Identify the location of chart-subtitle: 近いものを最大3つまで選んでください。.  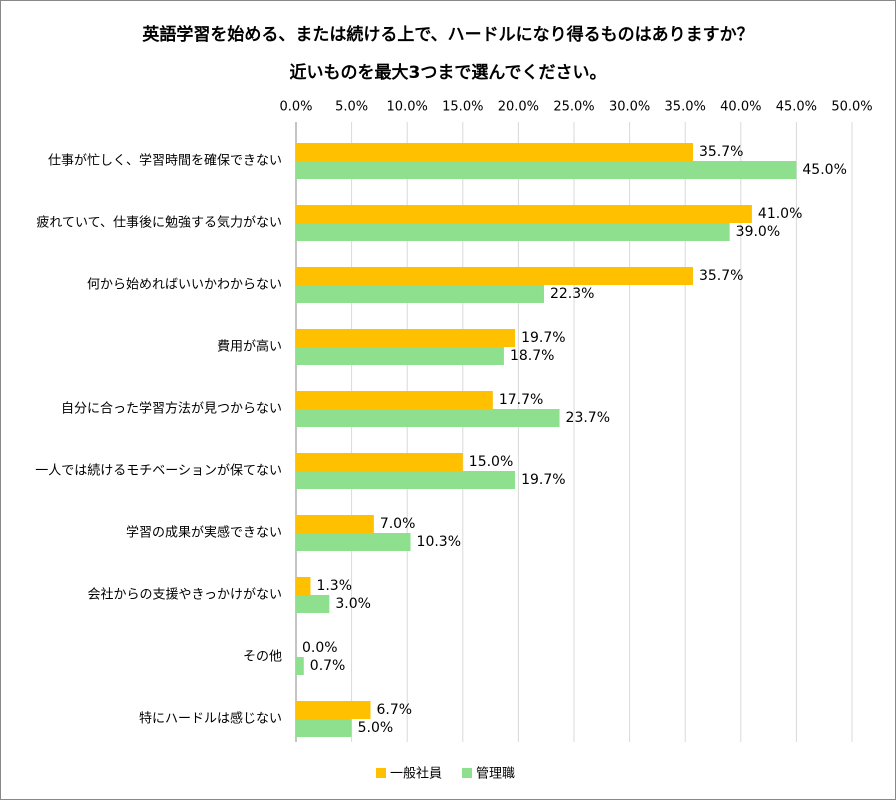
(448, 72).